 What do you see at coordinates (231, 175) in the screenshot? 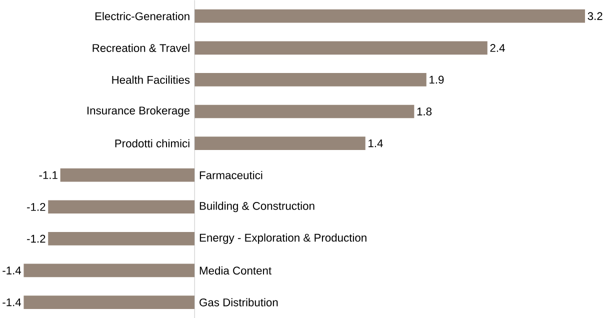
I see `y-tick-label: Farmaceutici` at bounding box center [231, 175].